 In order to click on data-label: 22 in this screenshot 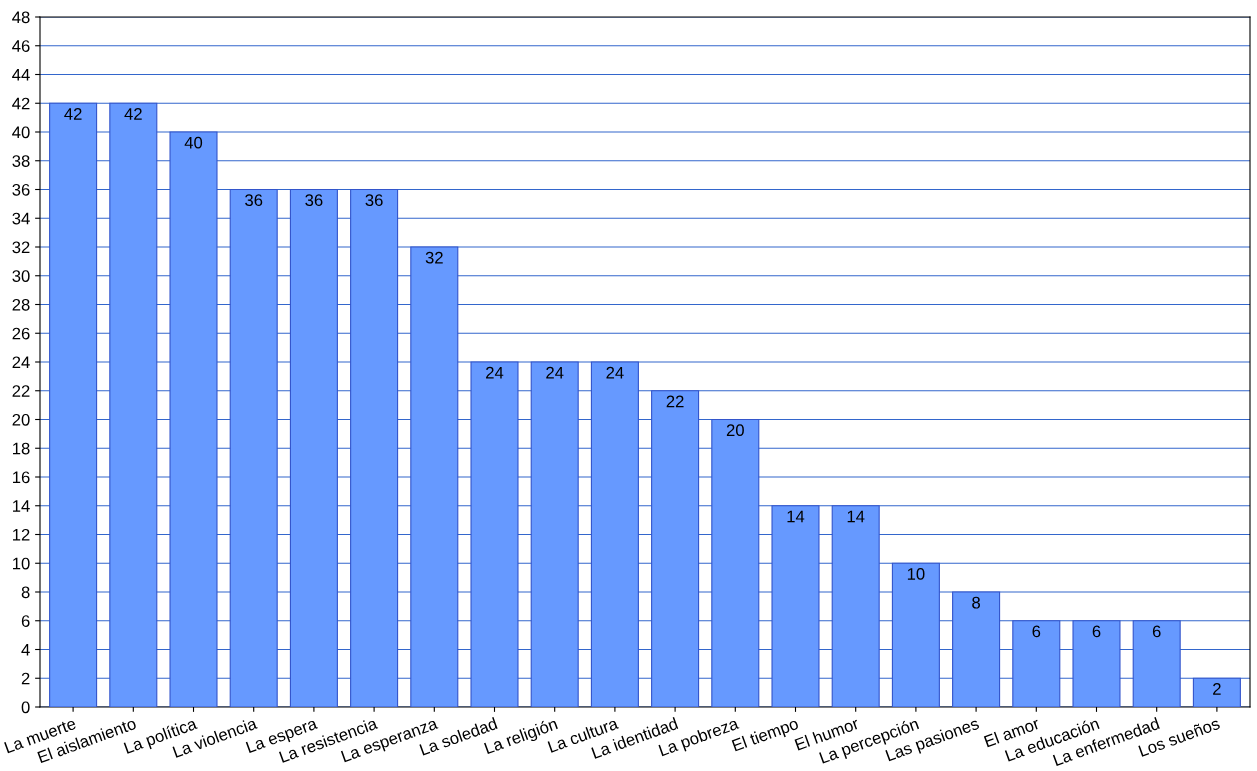, I will do `click(675, 401)`.